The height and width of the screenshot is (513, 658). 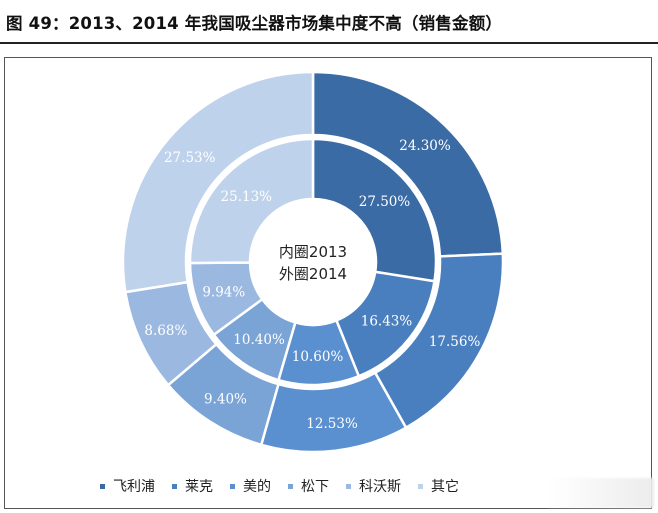 I want to click on legend-item: 科沃斯, so click(x=373, y=486).